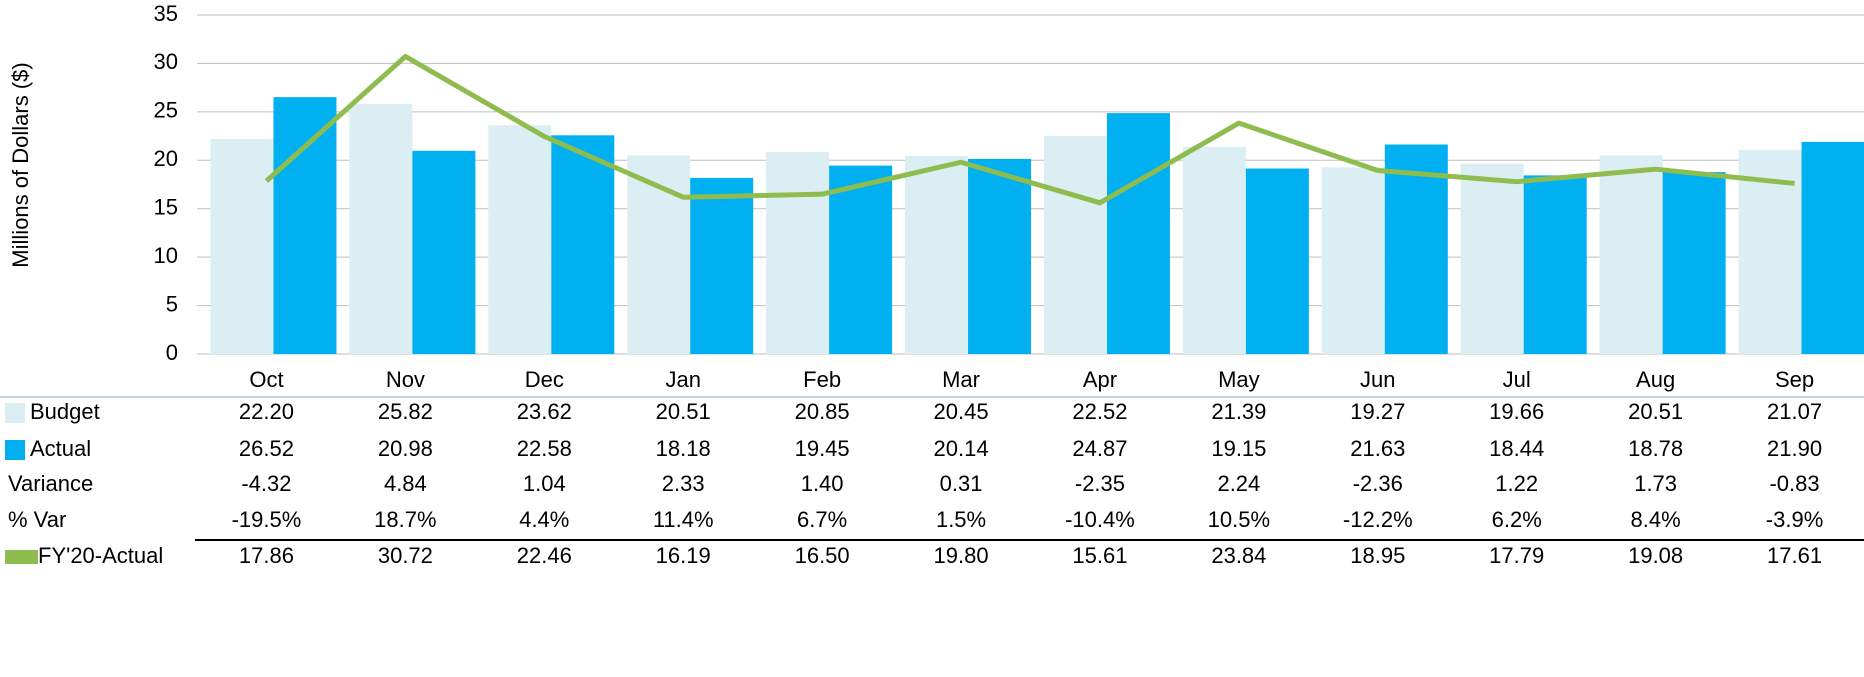  Describe the element at coordinates (1656, 519) in the screenshot. I see `table-cell: 8.4%` at that location.